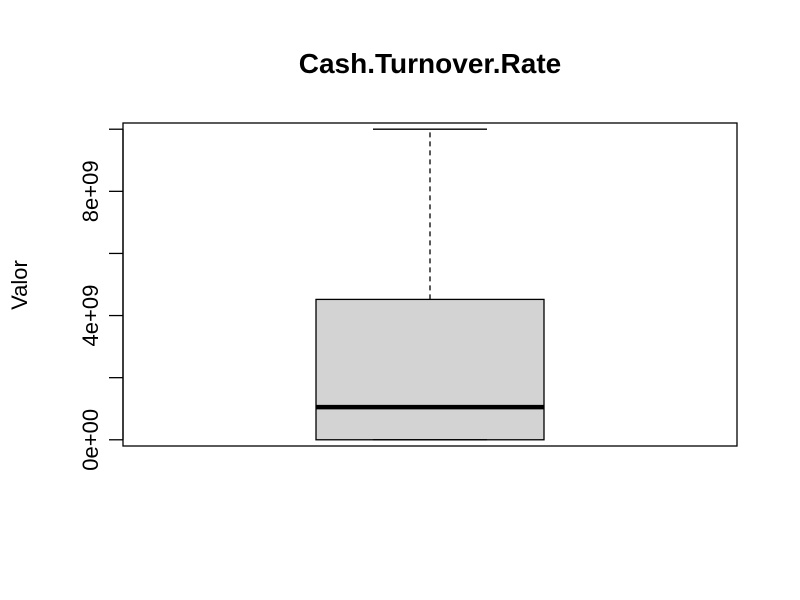  Describe the element at coordinates (430, 369) in the screenshot. I see `interquartile-box` at that location.